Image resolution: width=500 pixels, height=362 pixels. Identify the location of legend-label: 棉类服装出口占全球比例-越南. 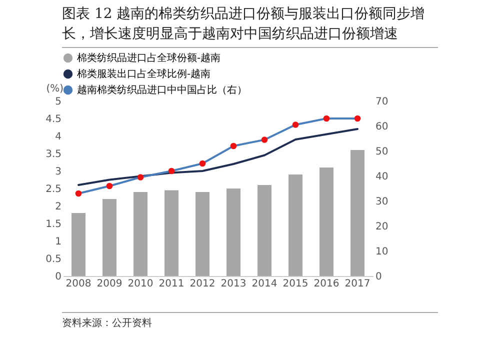
(144, 74).